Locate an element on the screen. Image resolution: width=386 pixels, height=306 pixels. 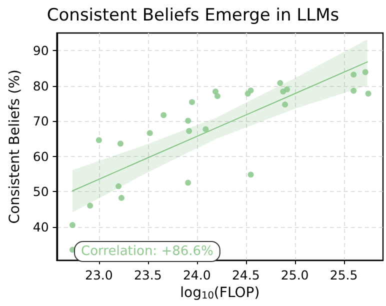
chart-title: Consistent Beliefs Emerge in LLMs is located at coordinates (193, 16).